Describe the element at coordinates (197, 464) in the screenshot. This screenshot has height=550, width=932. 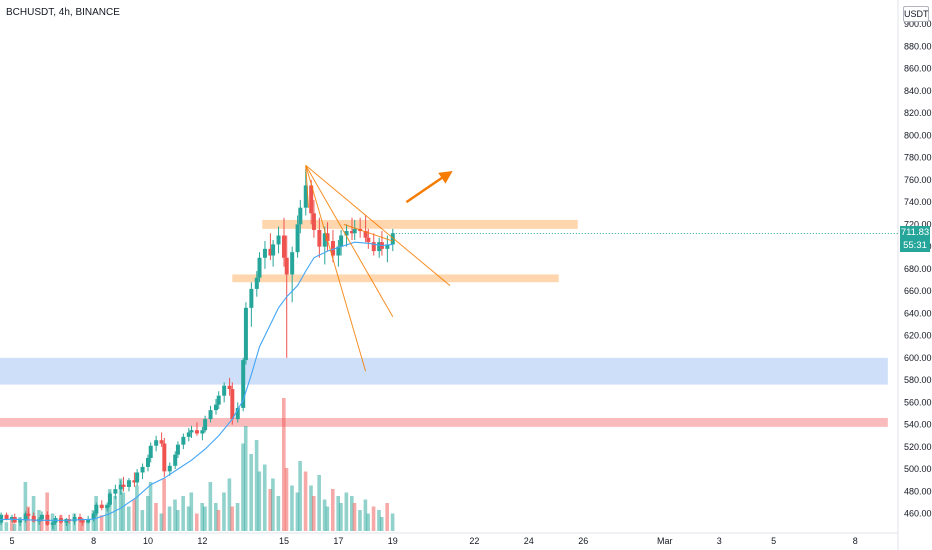
I see `volume-layer` at that location.